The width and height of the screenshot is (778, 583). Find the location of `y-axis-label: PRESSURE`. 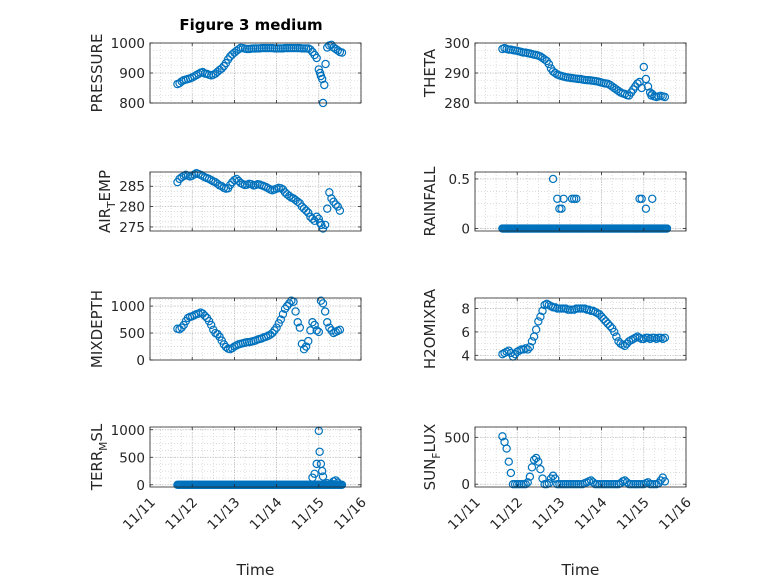

y-axis-label: PRESSURE is located at coordinates (97, 73).